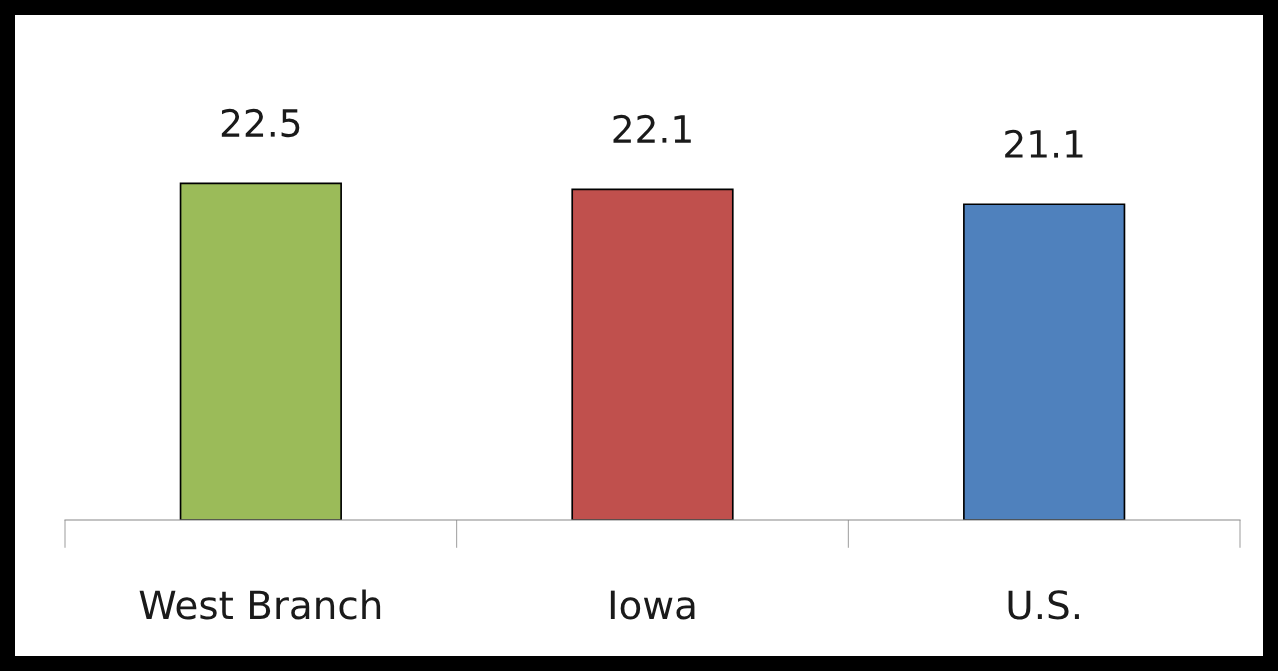 The width and height of the screenshot is (1278, 671). I want to click on data-label: 22.5, so click(260, 123).